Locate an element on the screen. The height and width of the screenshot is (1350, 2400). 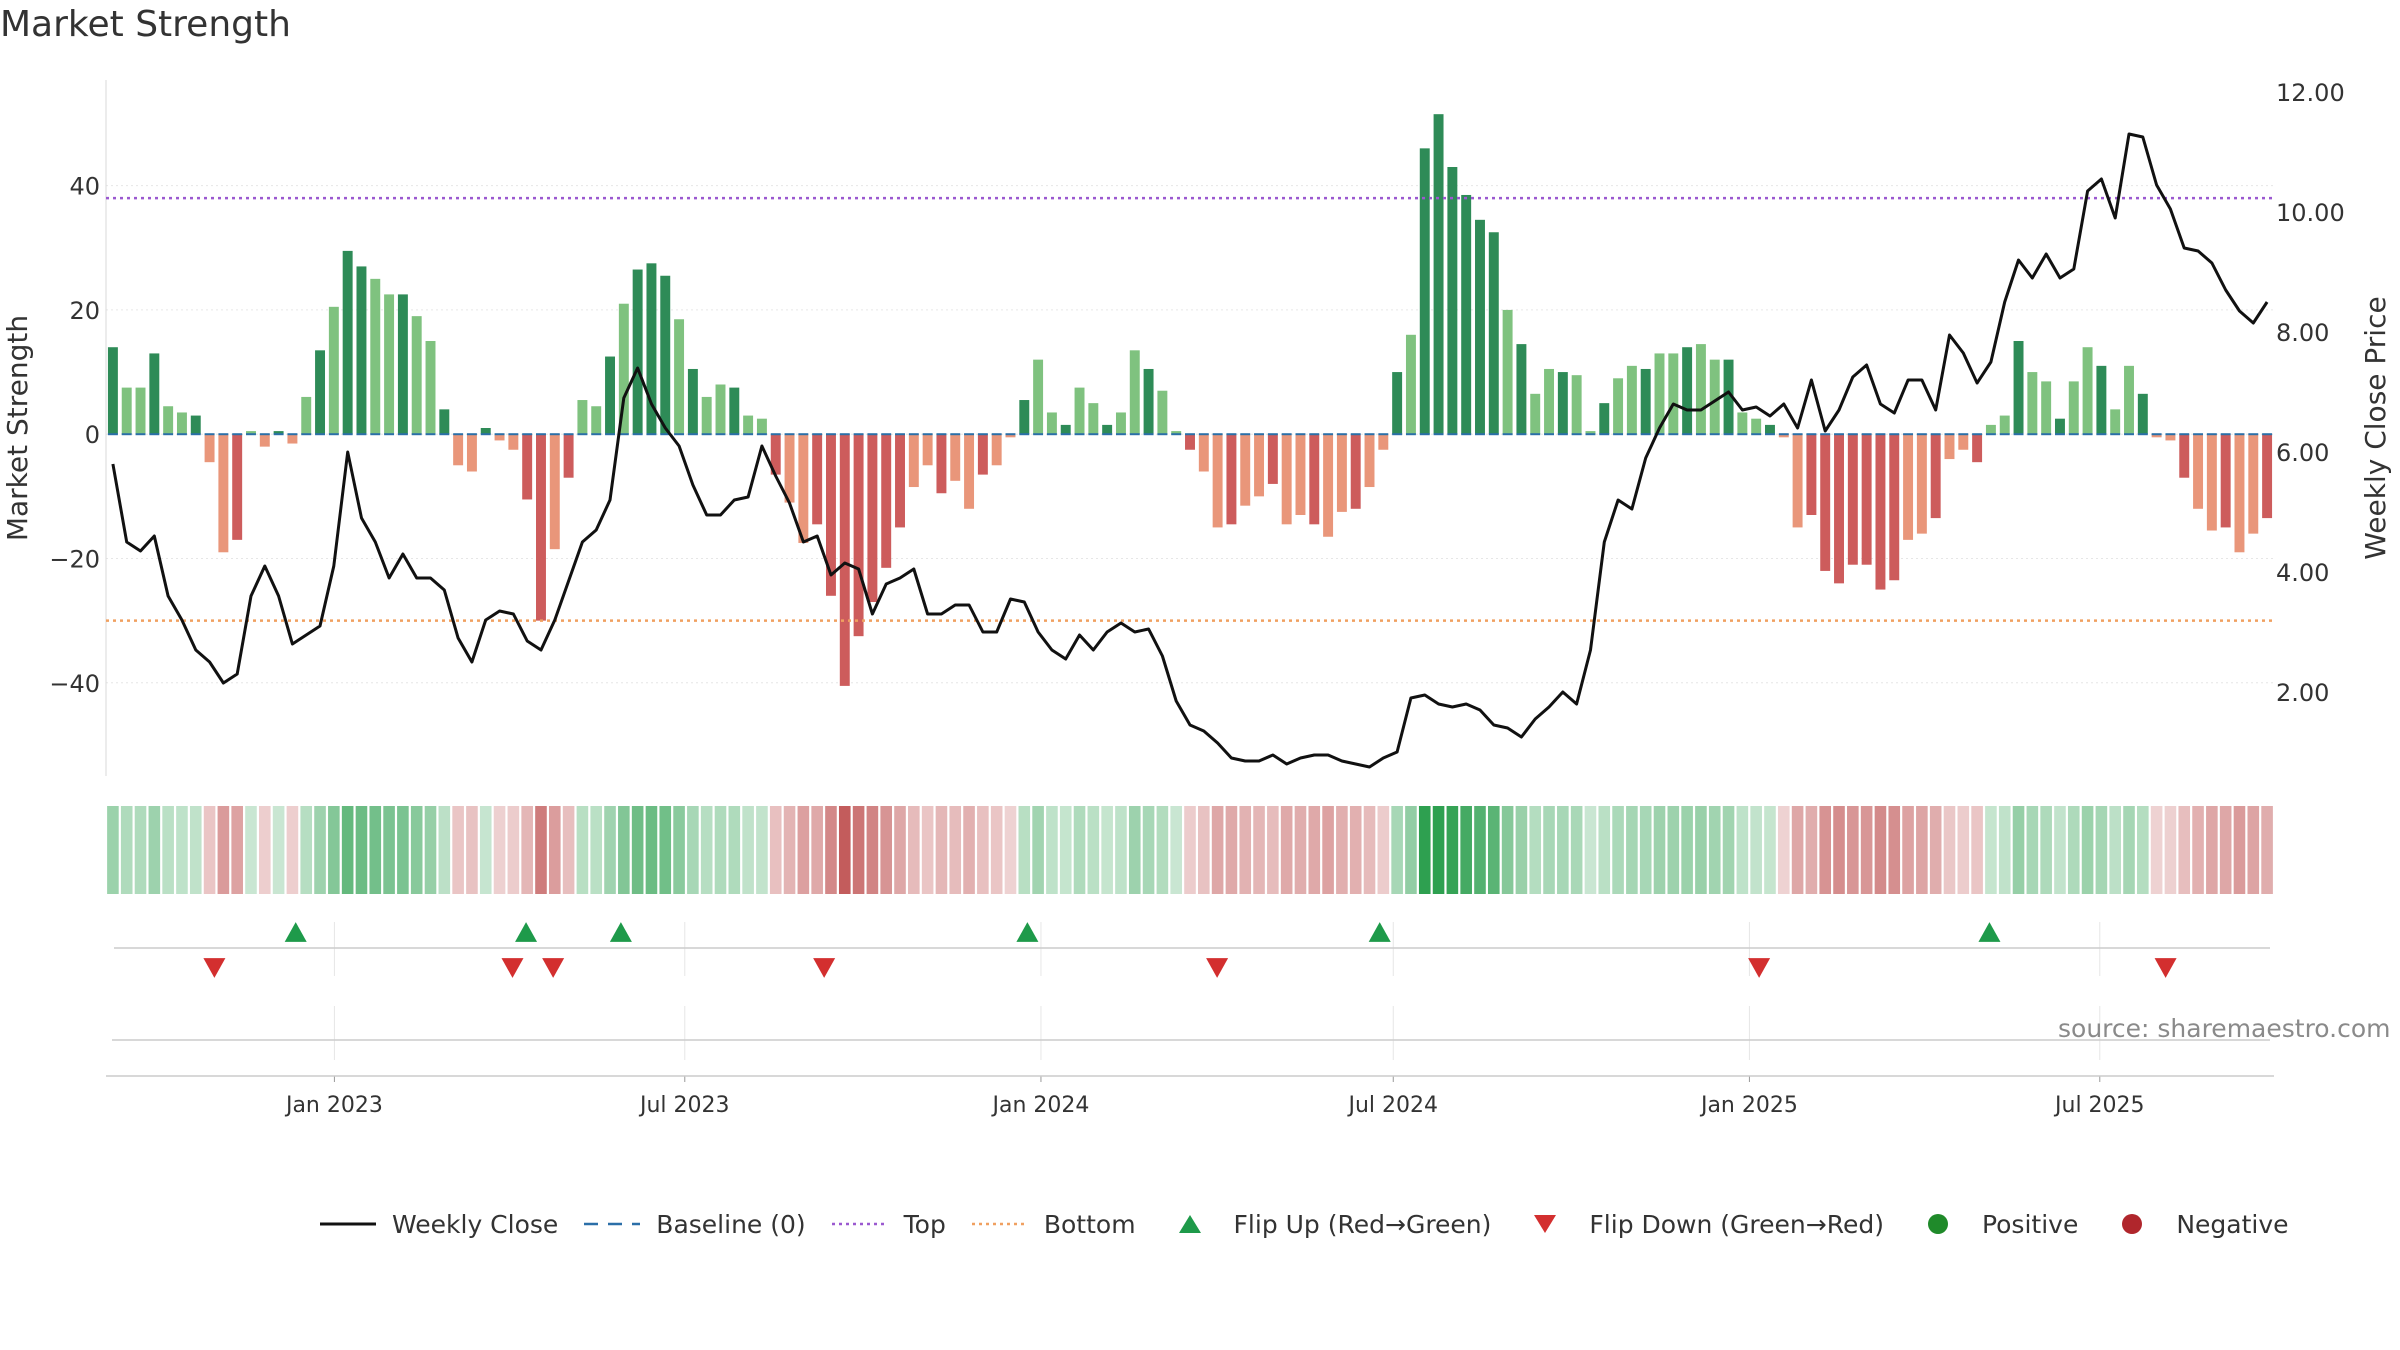
legend-item: Positive is located at coordinates (1993, 1224).